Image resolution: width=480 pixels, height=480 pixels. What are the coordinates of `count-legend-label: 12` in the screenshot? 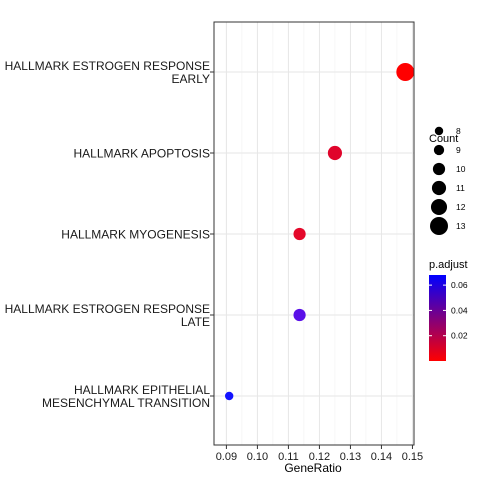 It's located at (461, 207).